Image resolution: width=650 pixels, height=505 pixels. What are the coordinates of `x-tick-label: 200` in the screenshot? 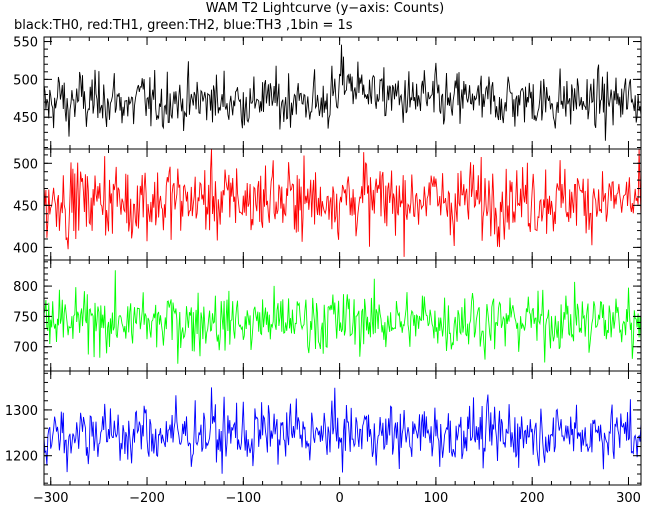 It's located at (532, 498).